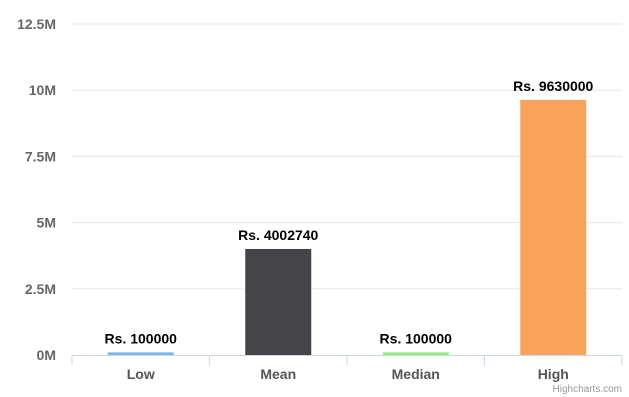 The height and width of the screenshot is (397, 629). Describe the element at coordinates (36, 24) in the screenshot. I see `y-tick-label: 12.5M` at that location.